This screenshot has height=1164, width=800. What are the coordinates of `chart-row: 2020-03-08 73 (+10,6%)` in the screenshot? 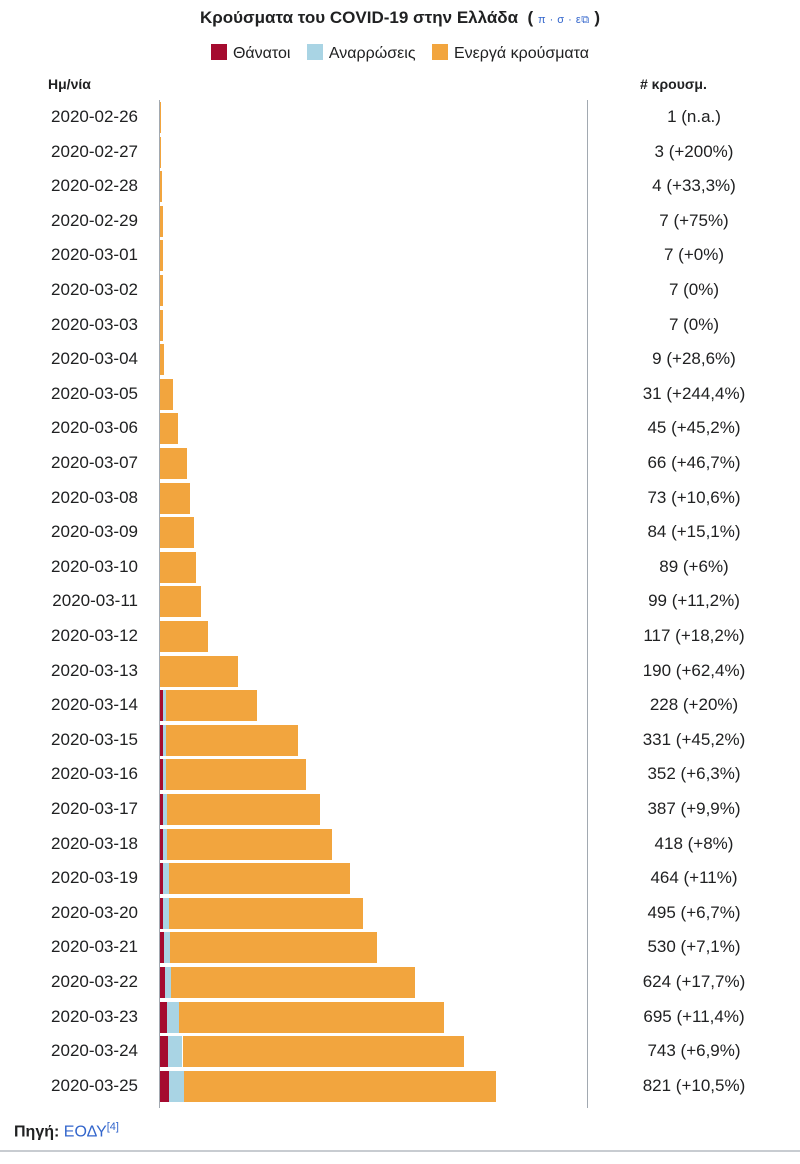 It's located at (400, 498).